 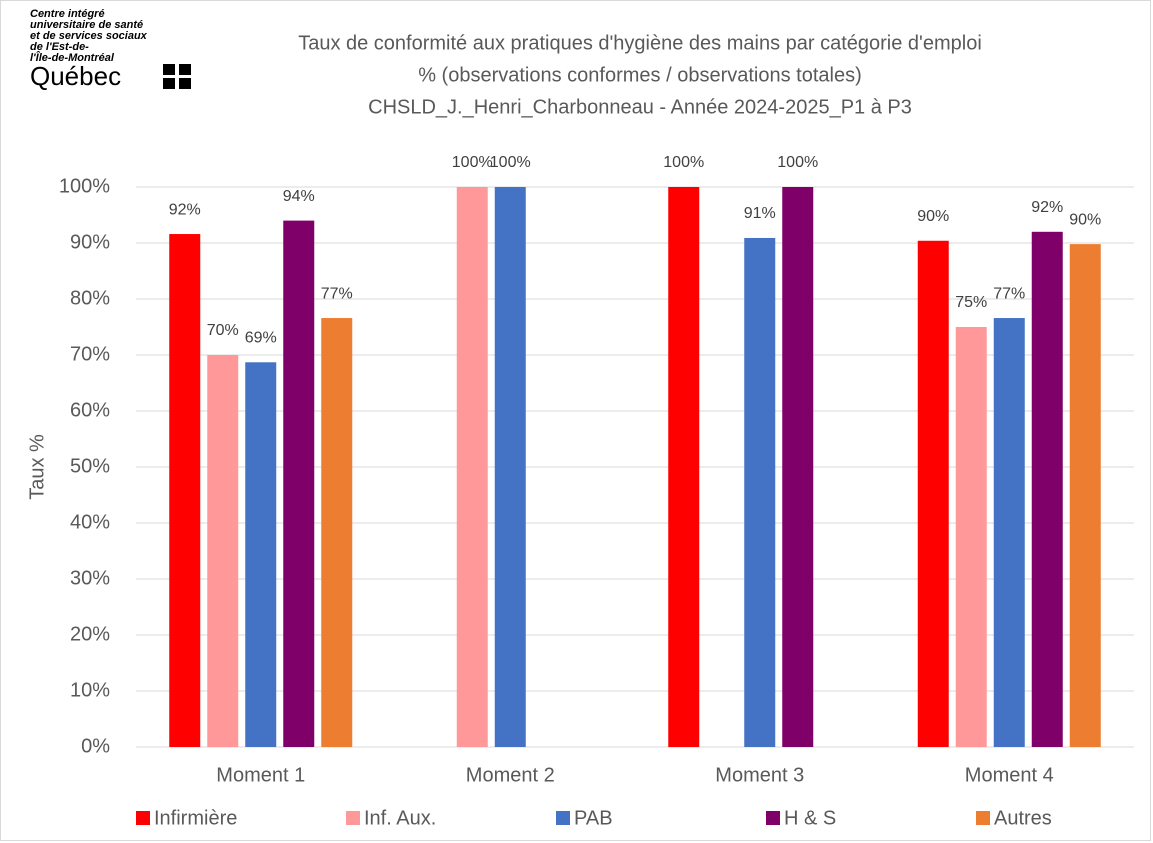 I want to click on logo-flags, so click(x=177, y=76).